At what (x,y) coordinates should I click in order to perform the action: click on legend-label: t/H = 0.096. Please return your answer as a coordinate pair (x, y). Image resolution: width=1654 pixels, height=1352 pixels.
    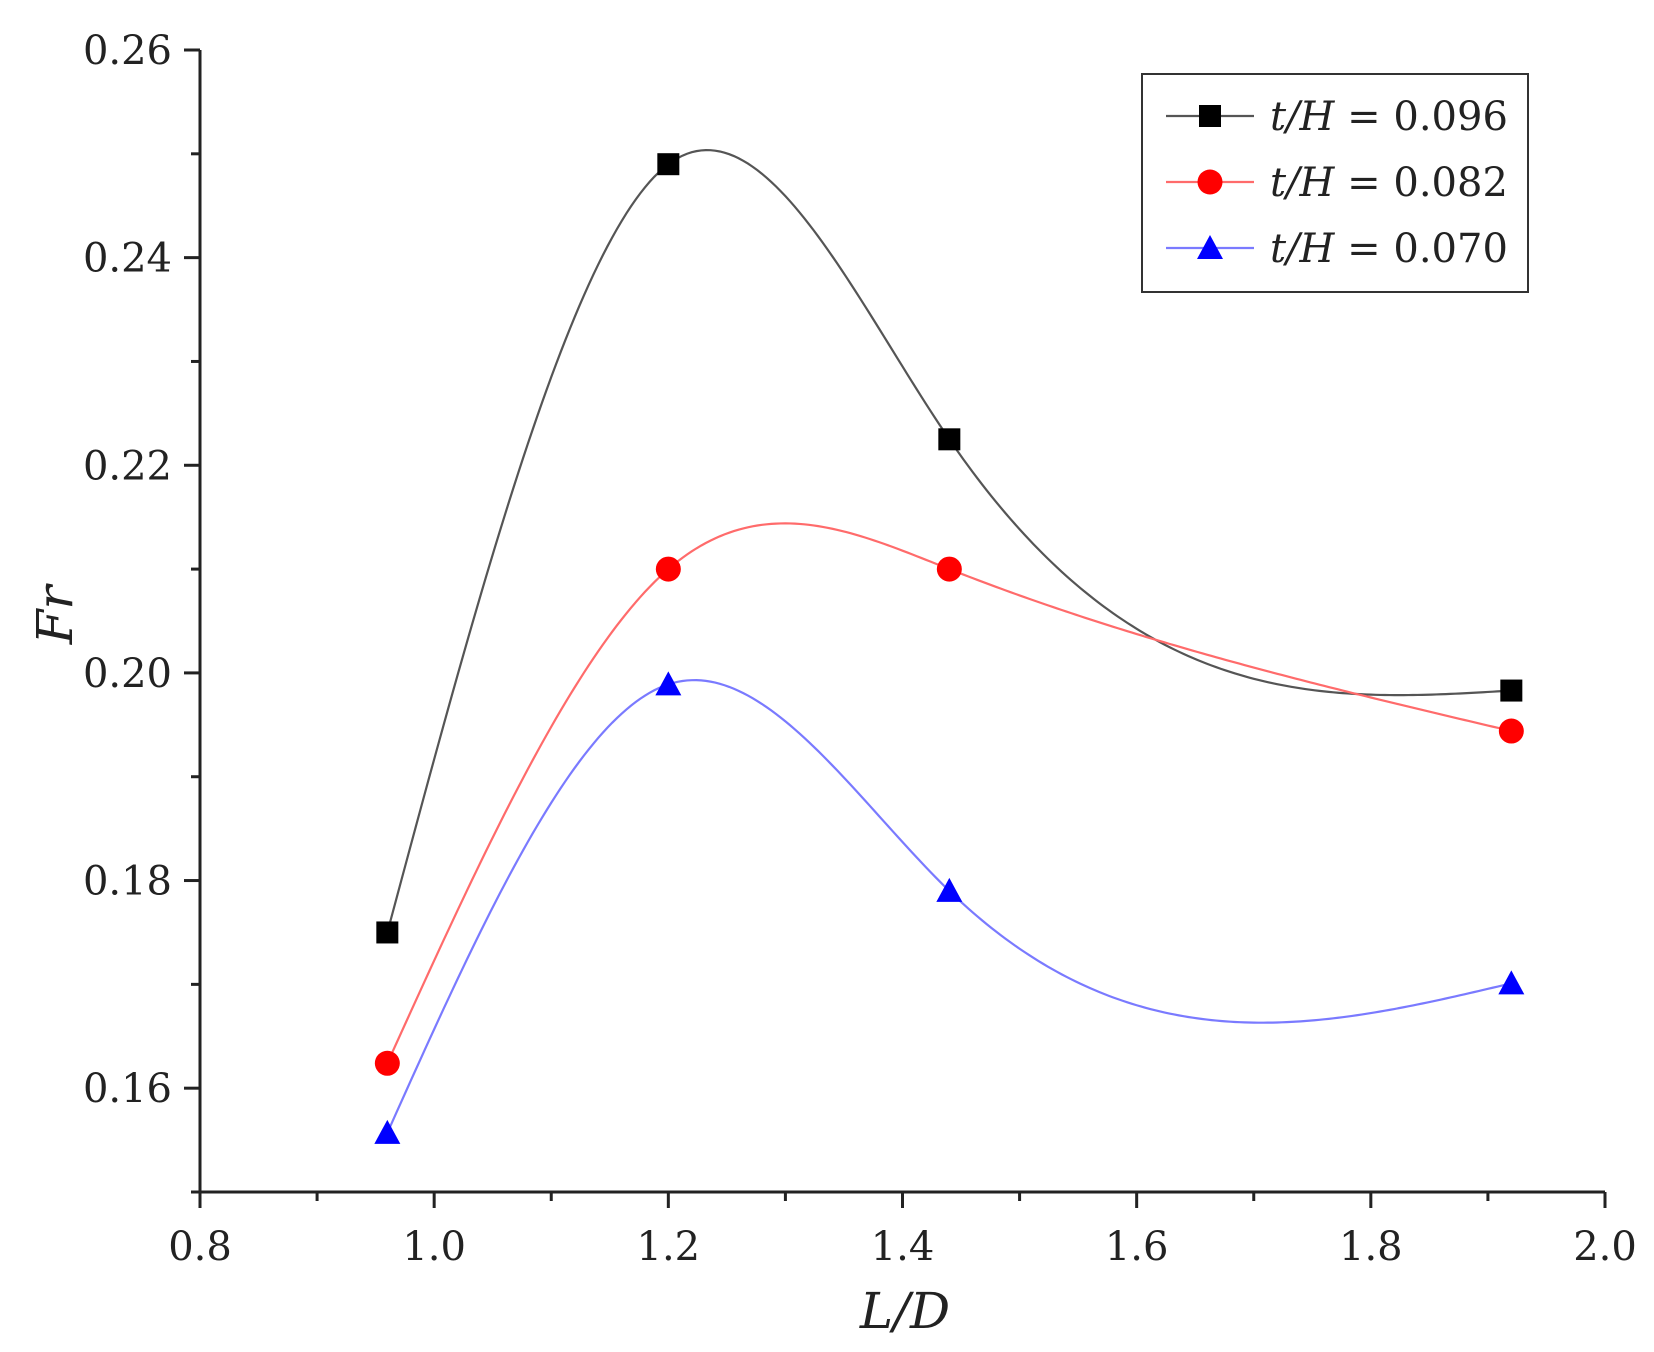
    Looking at the image, I should click on (1389, 117).